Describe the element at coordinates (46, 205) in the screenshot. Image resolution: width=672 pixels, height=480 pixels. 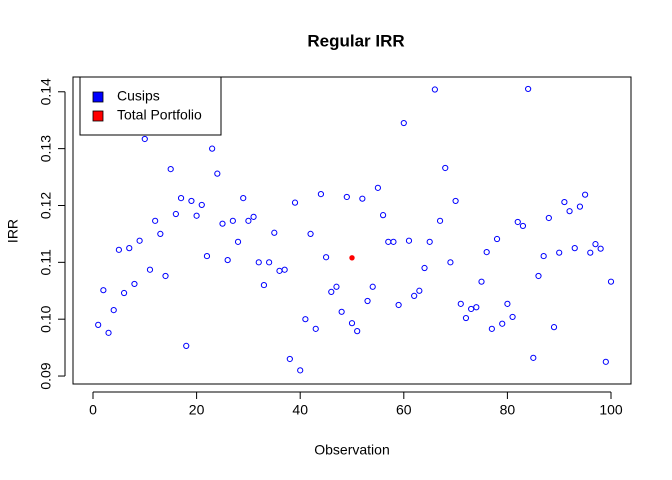
I see `y-tick-label: 0.12` at that location.